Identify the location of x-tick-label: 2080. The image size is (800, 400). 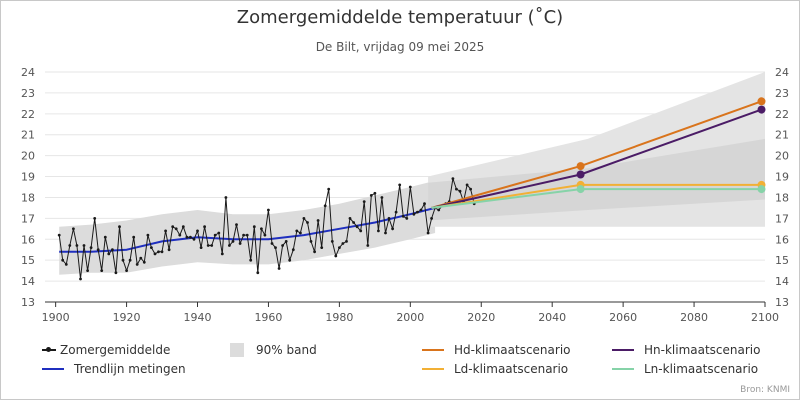
(694, 317).